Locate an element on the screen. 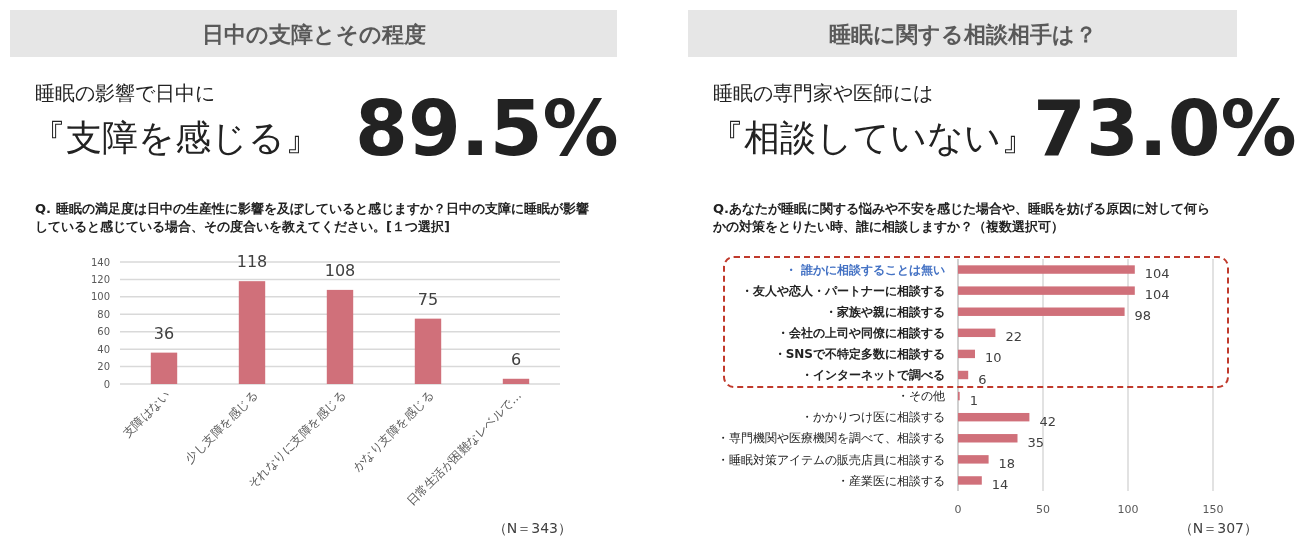 This screenshot has width=1309, height=545. y-tick-label: ・会社の上司や同僚に相談する is located at coordinates (861, 333).